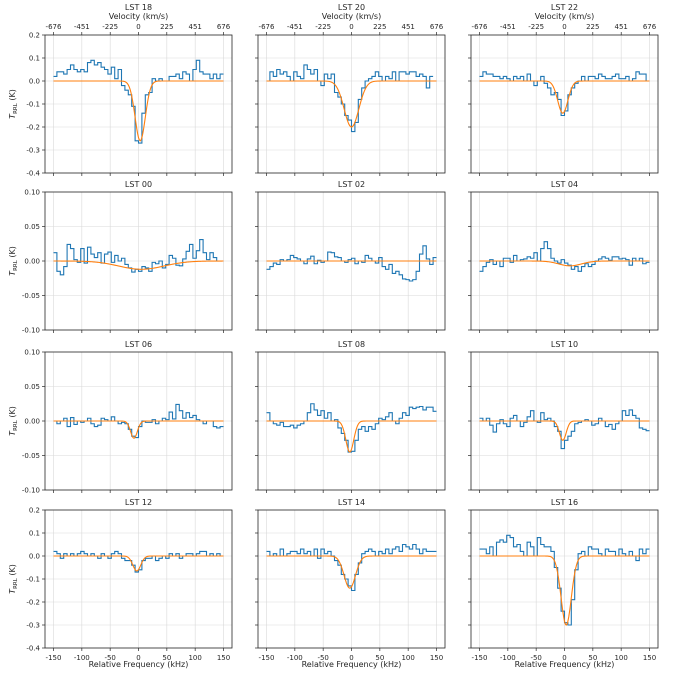  Describe the element at coordinates (295, 658) in the screenshot. I see `x-tick-label: -100` at that location.